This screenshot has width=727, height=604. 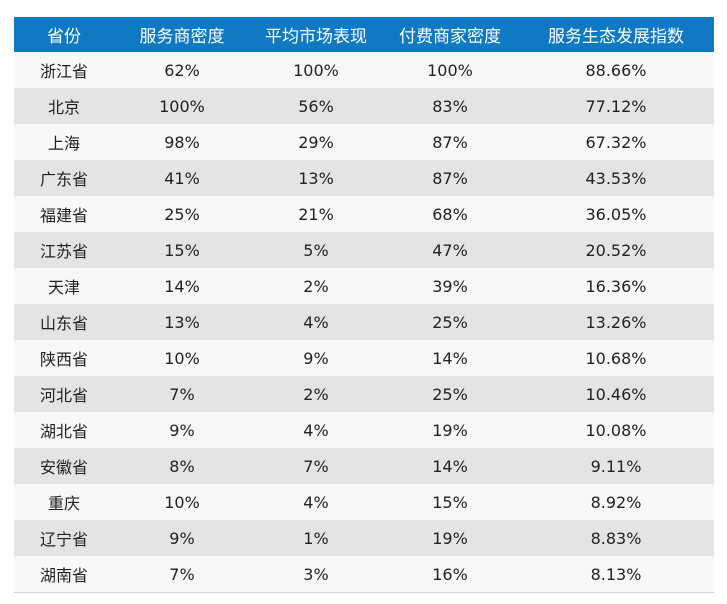 I want to click on table-row: 河北省 7% 2% 25% 10.46%, so click(x=364, y=394).